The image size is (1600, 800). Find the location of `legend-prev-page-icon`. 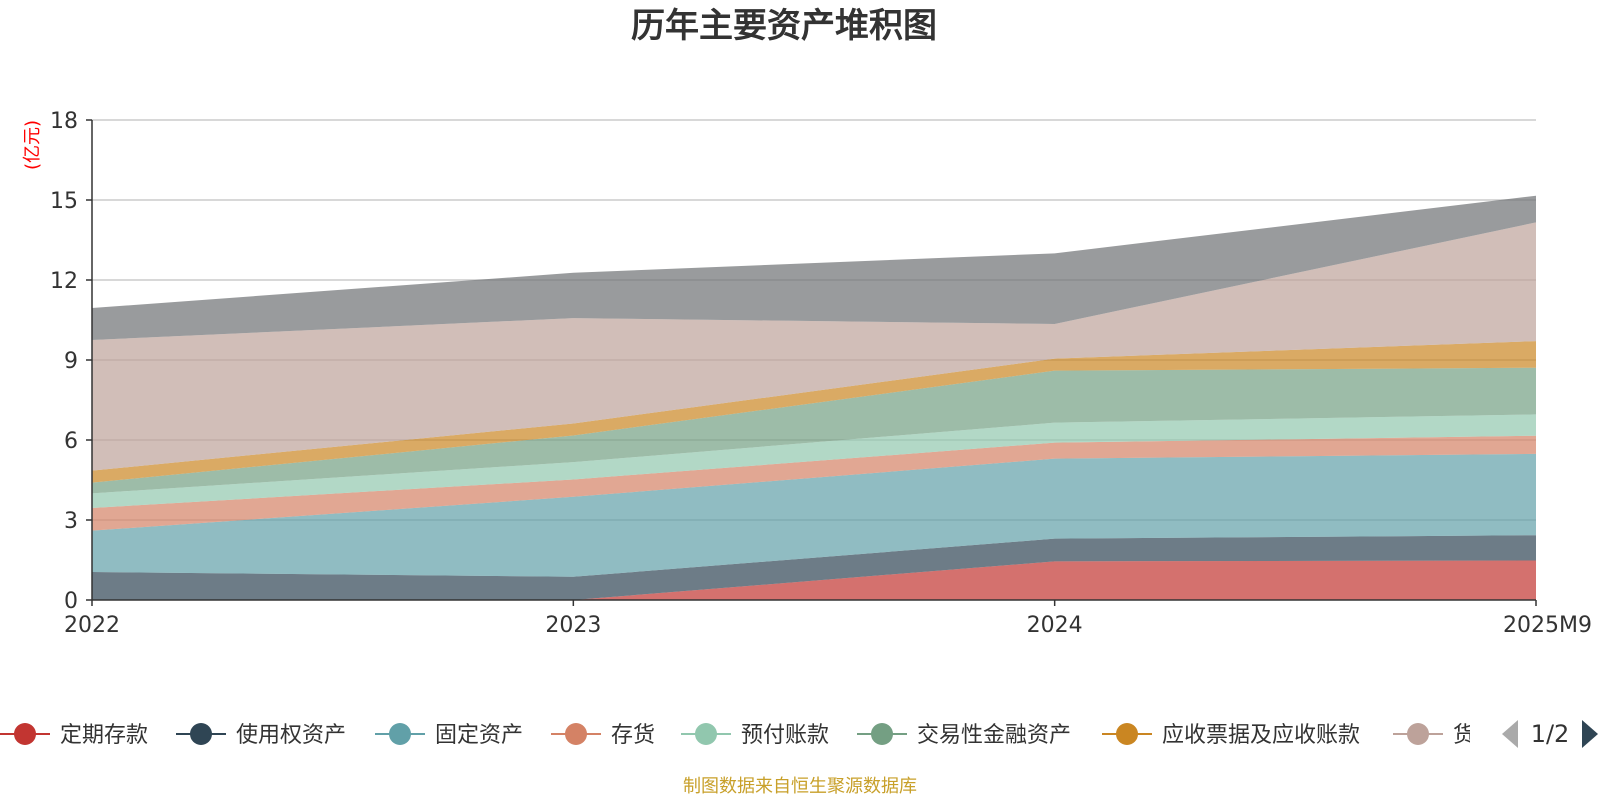

legend-prev-page-icon is located at coordinates (1510, 734).